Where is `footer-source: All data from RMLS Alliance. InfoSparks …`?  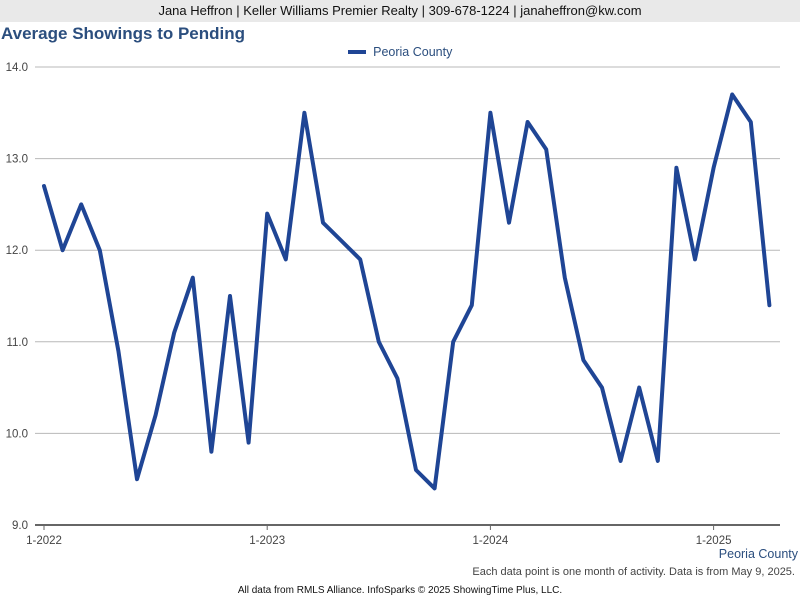
footer-source: All data from RMLS Alliance. InfoSparks … is located at coordinates (400, 590).